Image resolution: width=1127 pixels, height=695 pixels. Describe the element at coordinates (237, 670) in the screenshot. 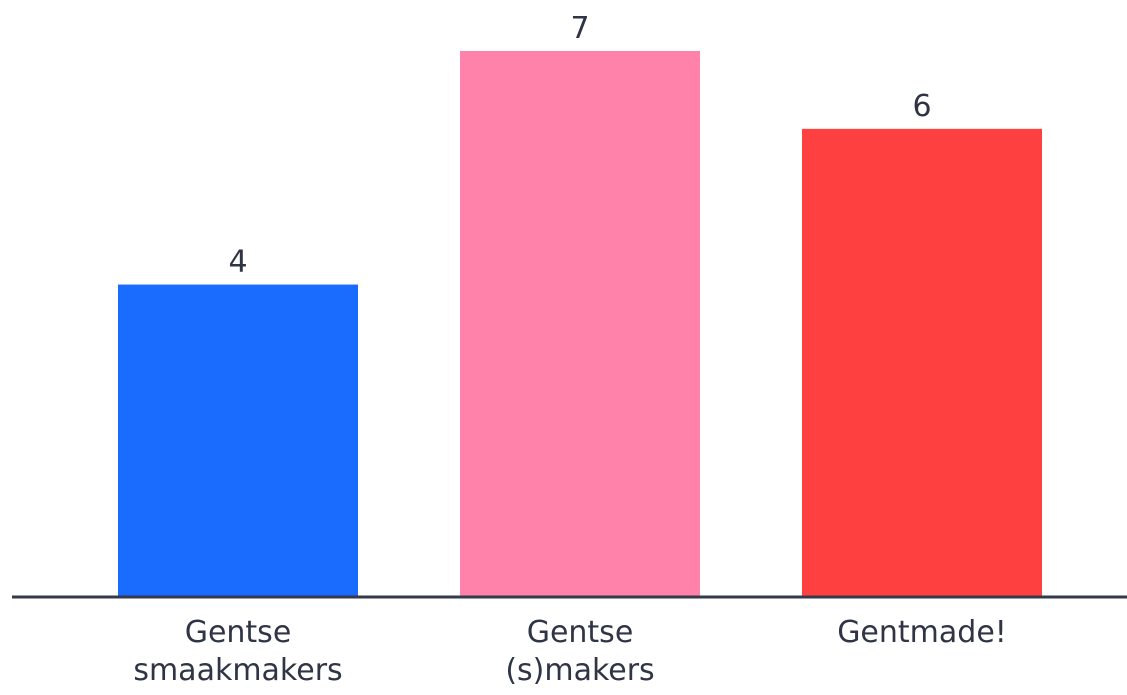

I see `x-tick-label-1-line-2: smaakmakers` at that location.